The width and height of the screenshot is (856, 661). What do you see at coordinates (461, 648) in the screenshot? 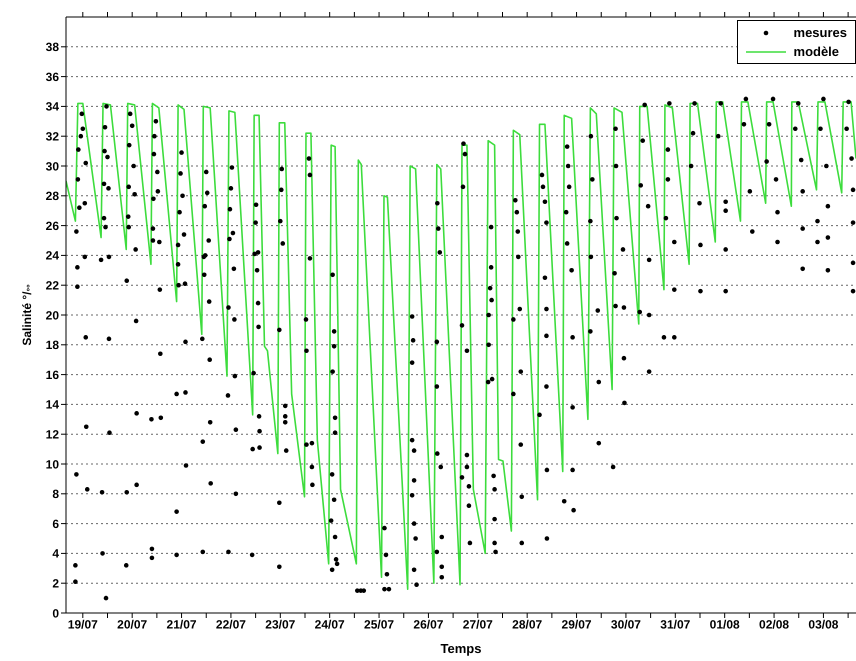
I see `x-axis-title: Temps` at bounding box center [461, 648].